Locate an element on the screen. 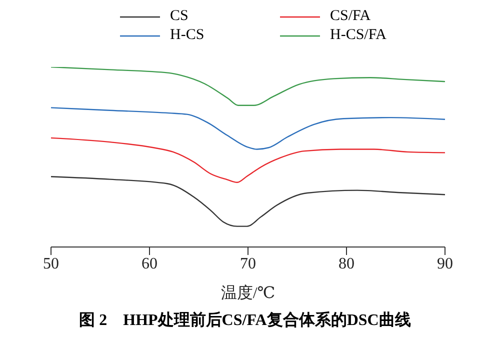  legend-label: H-CS is located at coordinates (187, 35).